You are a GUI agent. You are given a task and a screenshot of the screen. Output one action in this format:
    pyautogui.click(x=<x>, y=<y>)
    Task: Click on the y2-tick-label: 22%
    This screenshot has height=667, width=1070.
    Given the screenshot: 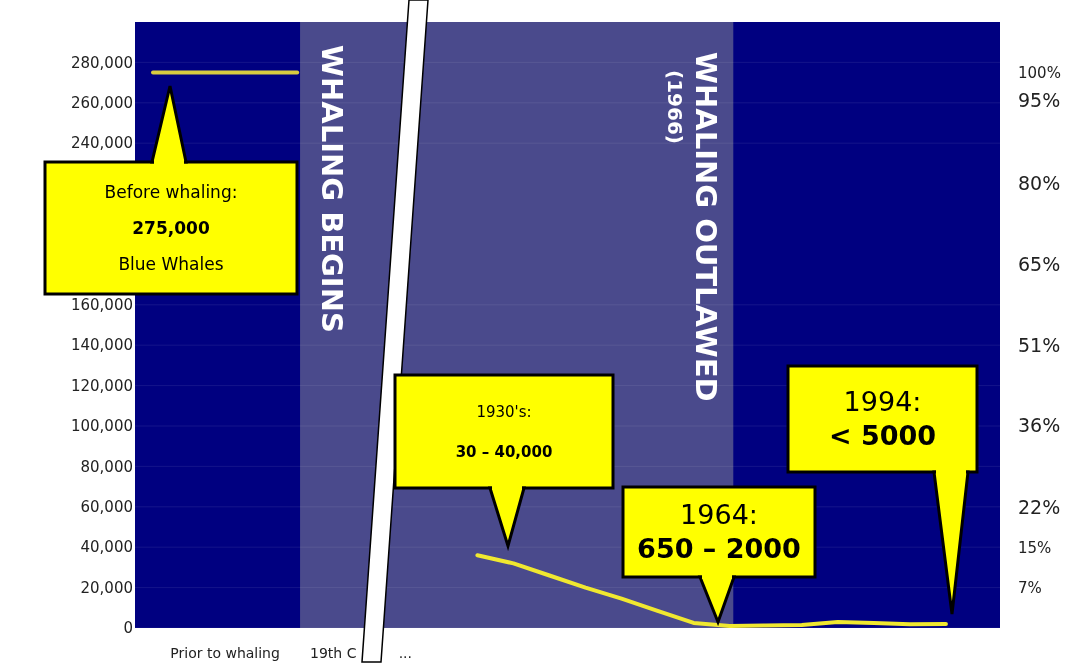 What is the action you would take?
    pyautogui.click(x=1039, y=506)
    